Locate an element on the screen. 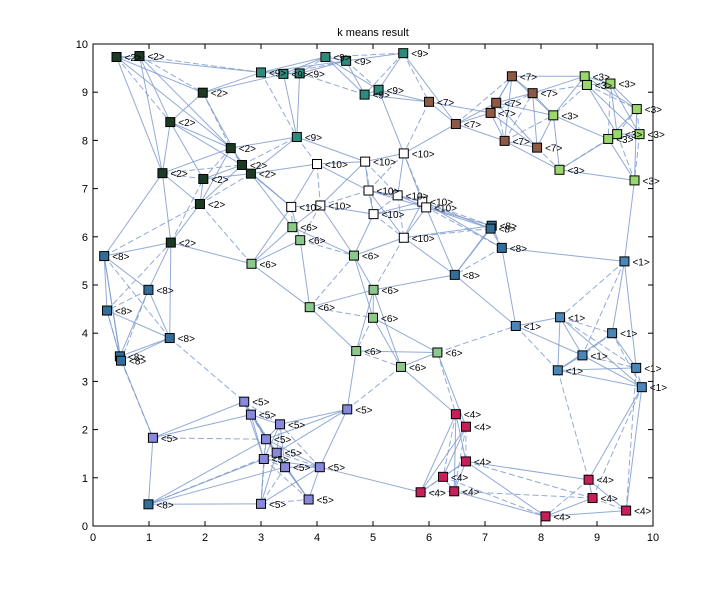  y-tick-label: 2 is located at coordinates (85, 431).